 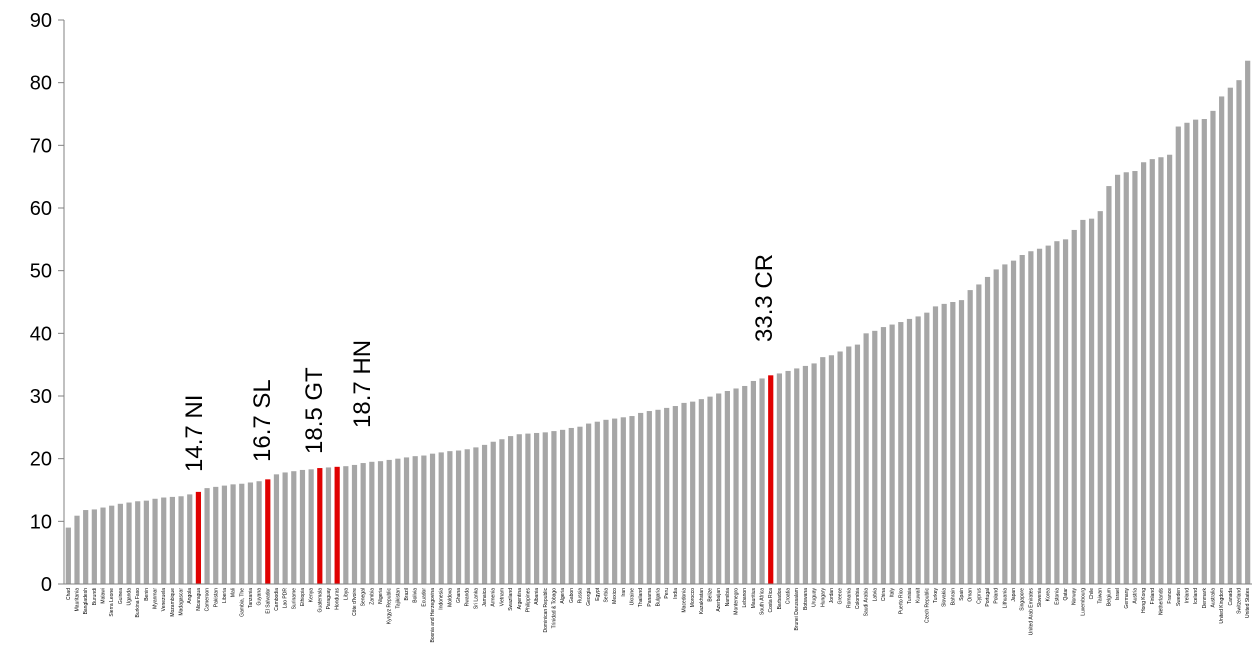 What do you see at coordinates (988, 597) in the screenshot?
I see `category-label: Portugal` at bounding box center [988, 597].